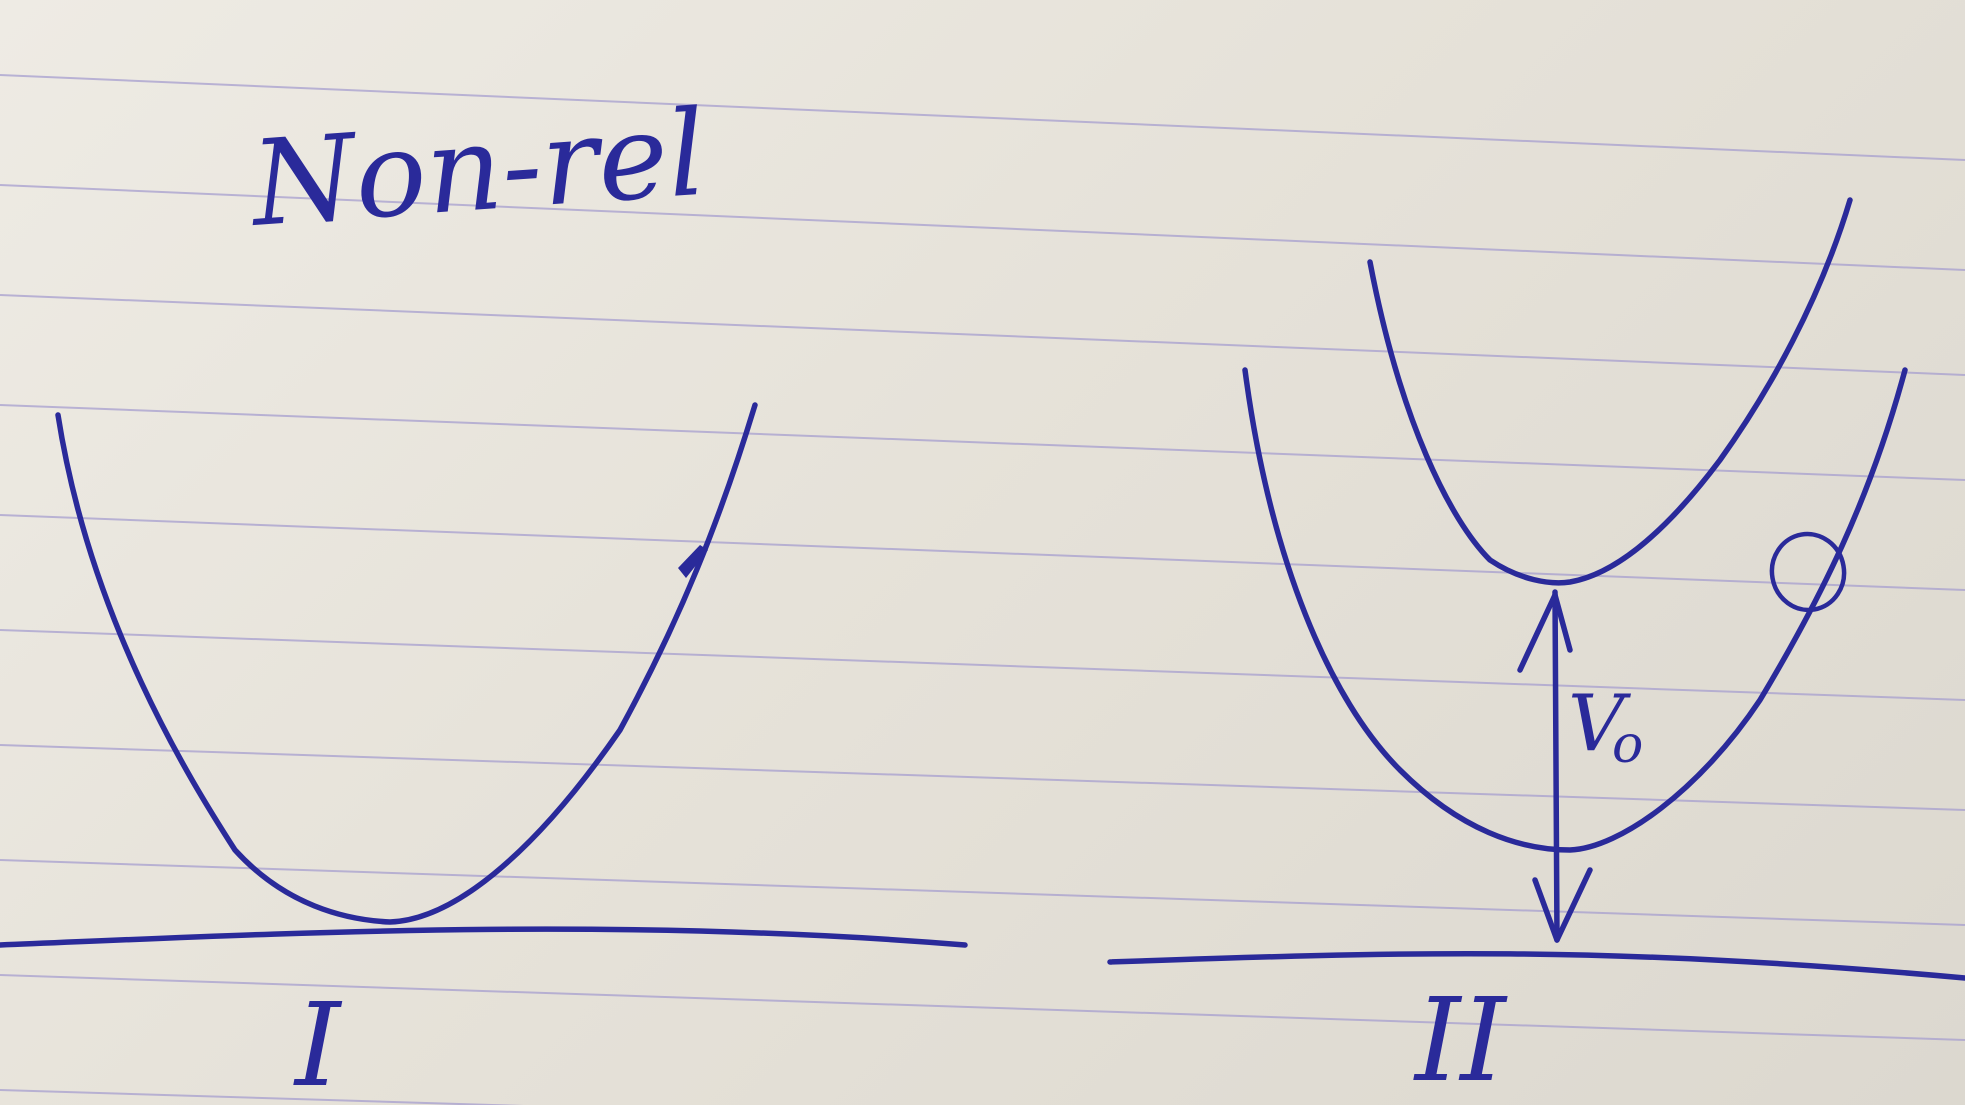 This screenshot has width=1965, height=1105. Describe the element at coordinates (1556, 766) in the screenshot. I see `energy-gap-arrow` at that location.